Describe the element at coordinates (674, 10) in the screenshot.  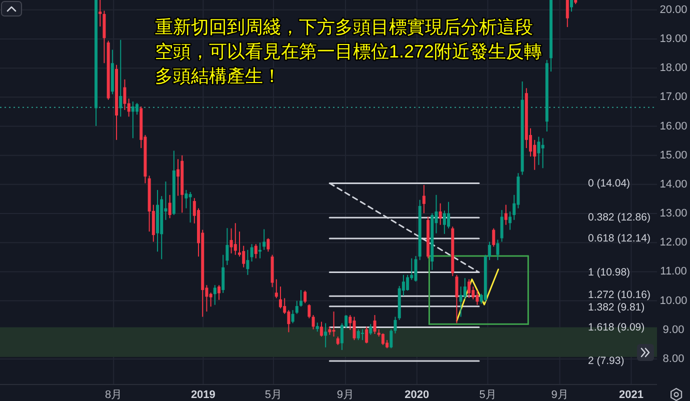
I see `y-tick-label: 20.00` at that location.